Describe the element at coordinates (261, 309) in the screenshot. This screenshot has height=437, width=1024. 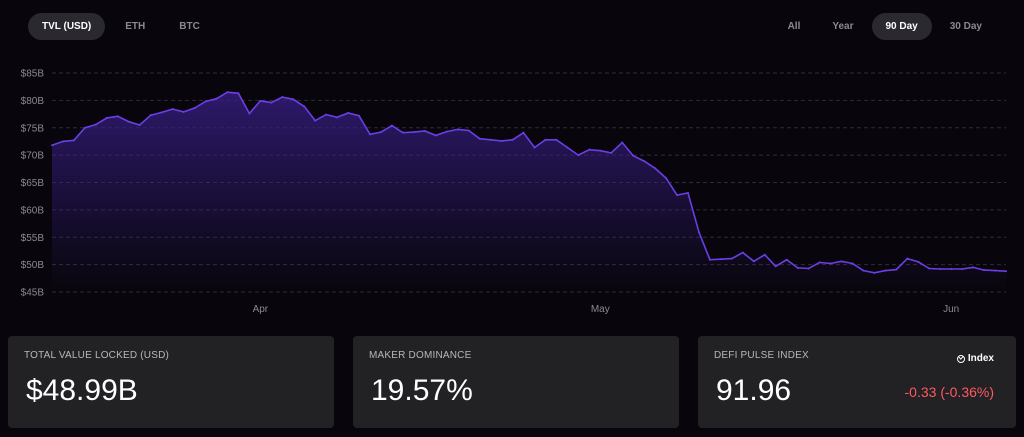
I see `x-tick-label: Apr` at that location.